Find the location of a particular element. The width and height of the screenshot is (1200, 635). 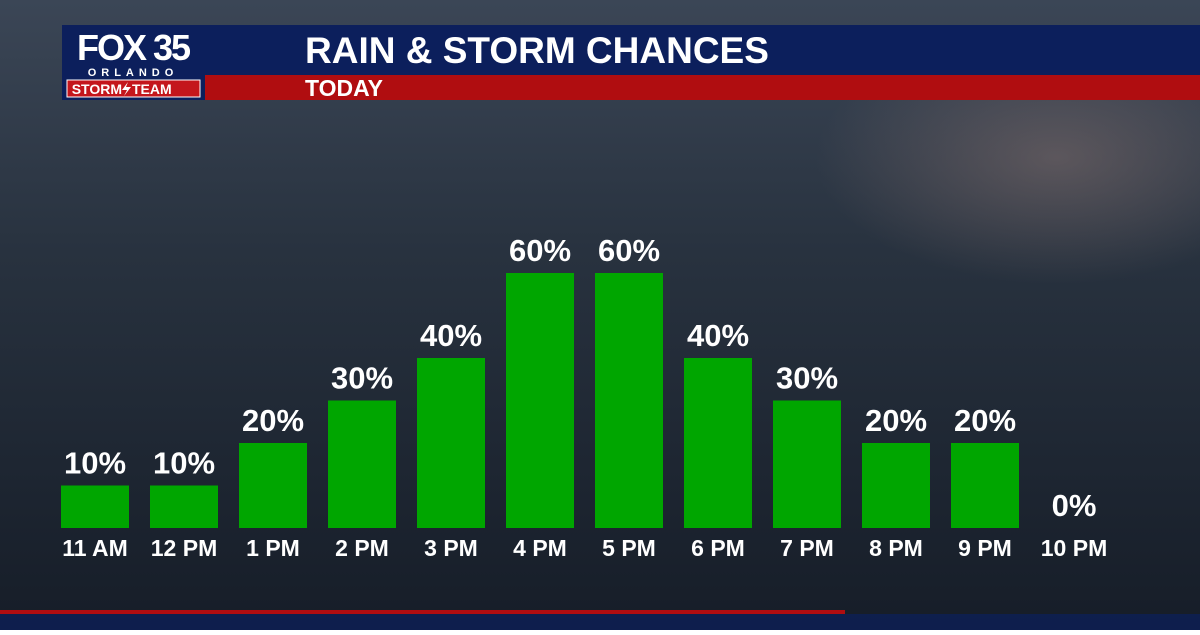

logo-team: STORM is located at coordinates (97, 89).